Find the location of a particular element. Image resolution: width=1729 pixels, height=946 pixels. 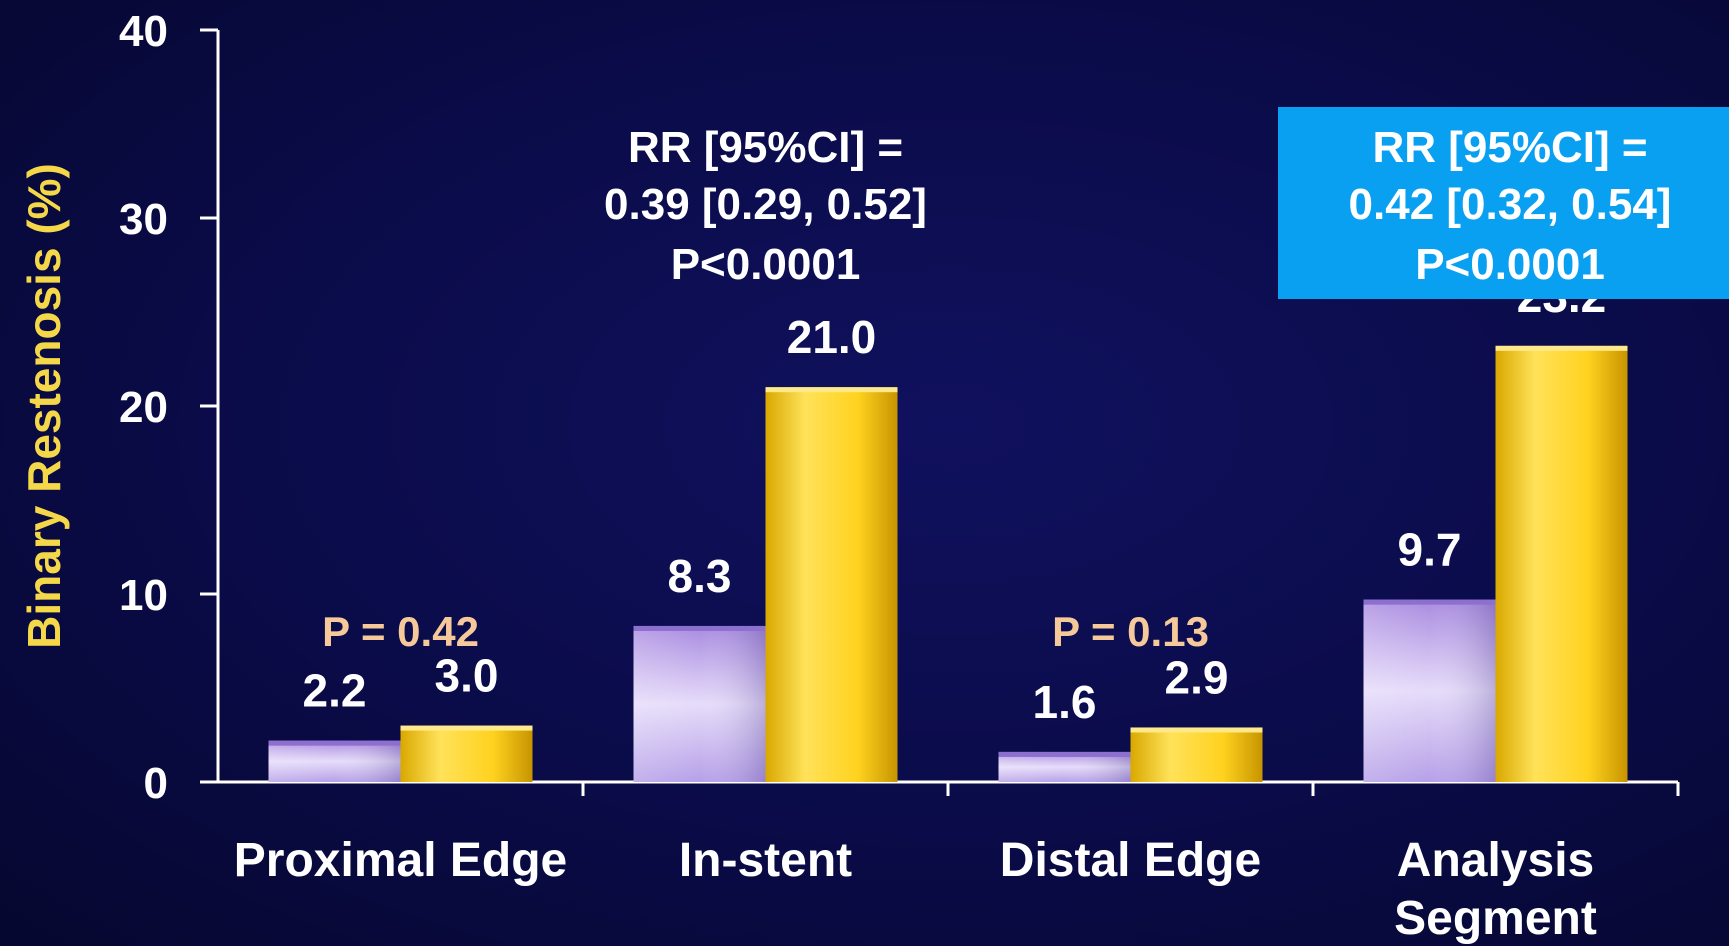

p-value-label: P = 0.13 is located at coordinates (1130, 631).